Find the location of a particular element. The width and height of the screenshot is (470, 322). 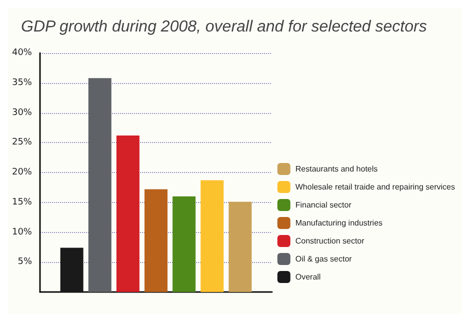

y-tick-label: 30% is located at coordinates (22, 113).